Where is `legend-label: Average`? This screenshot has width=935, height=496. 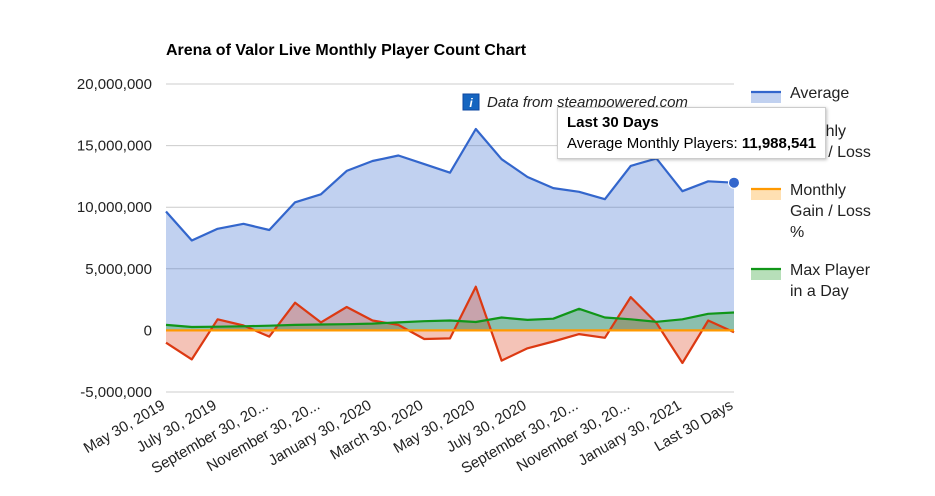
legend-label: Average is located at coordinates (819, 93).